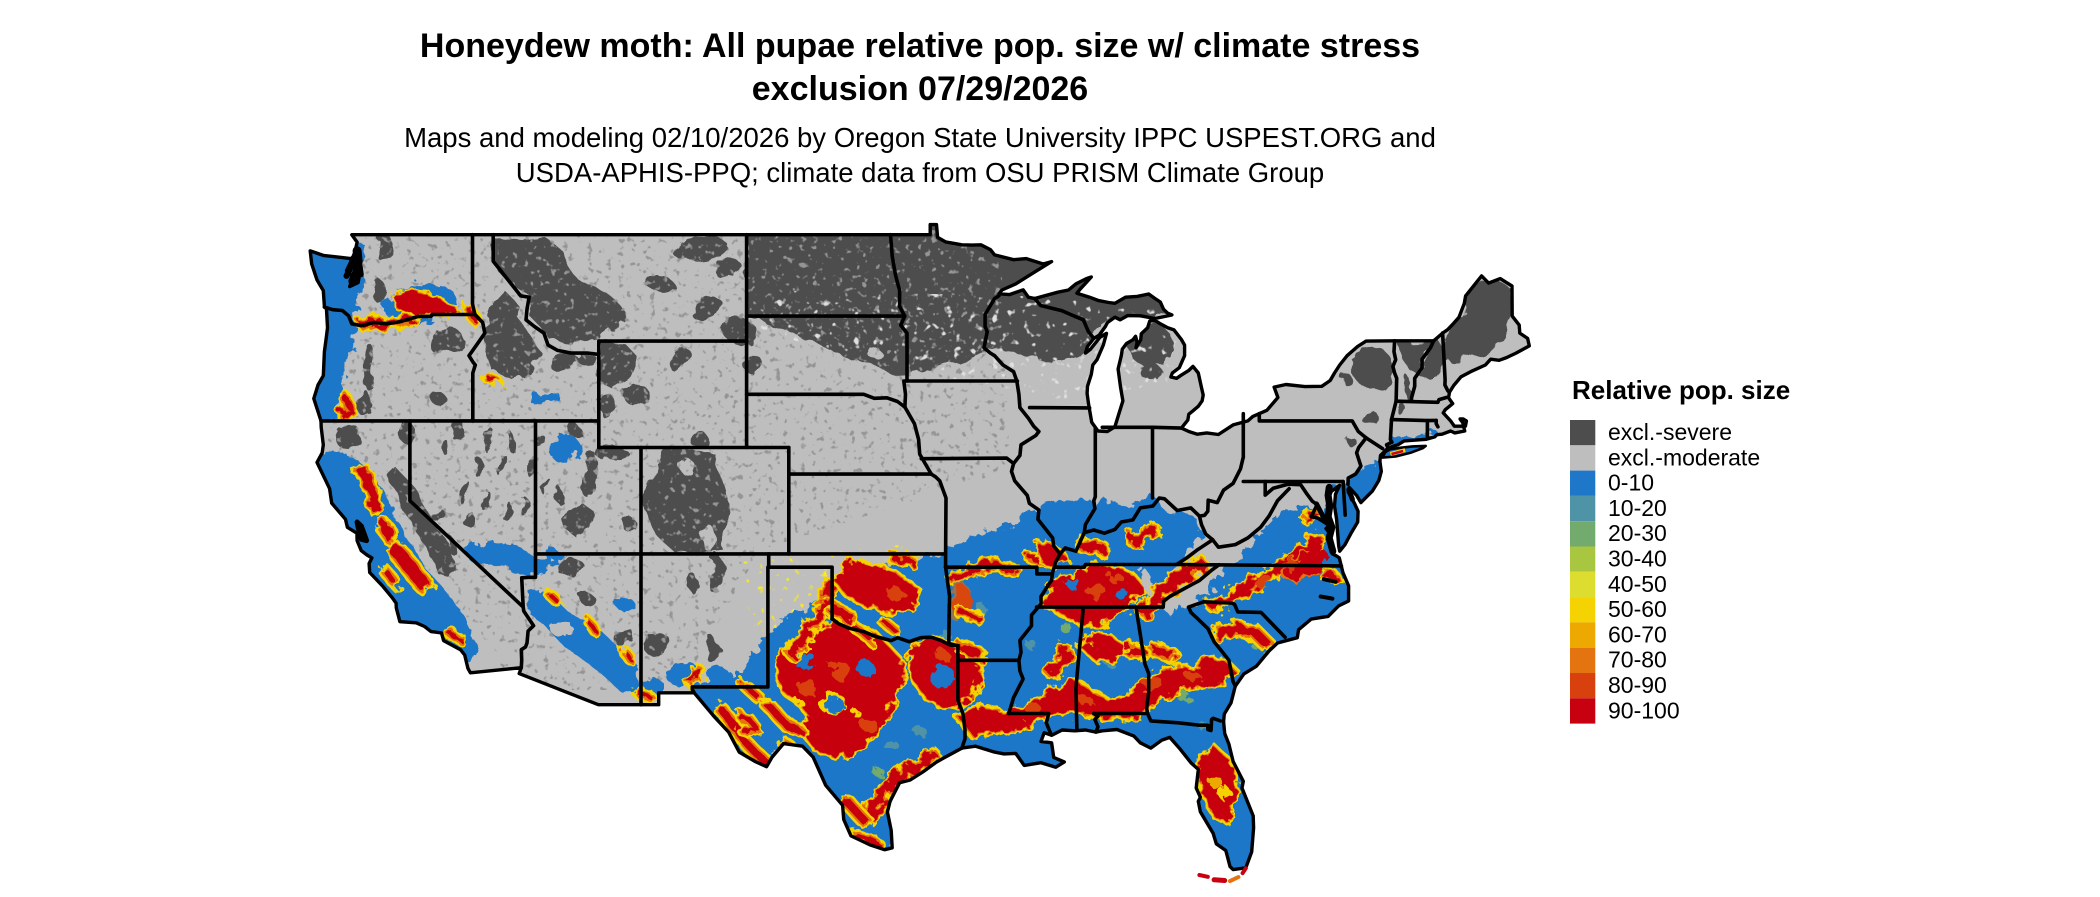 Image resolution: width=2100 pixels, height=897 pixels. What do you see at coordinates (1681, 390) in the screenshot?
I see `svg-text: Relative pop. size` at bounding box center [1681, 390].